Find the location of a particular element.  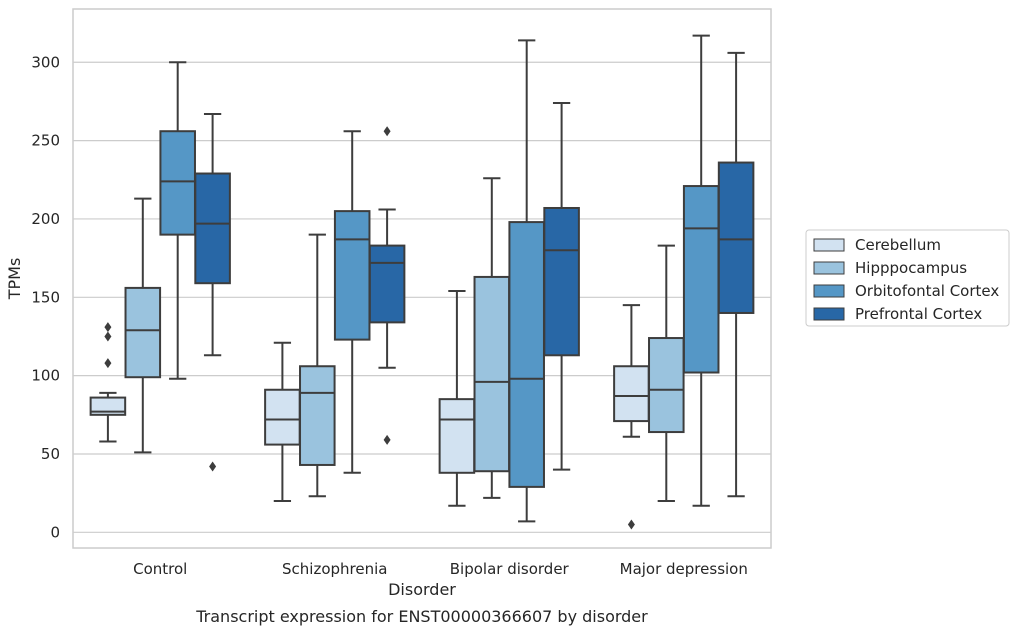

x-tick-label: Schizophrenia is located at coordinates (334, 569).